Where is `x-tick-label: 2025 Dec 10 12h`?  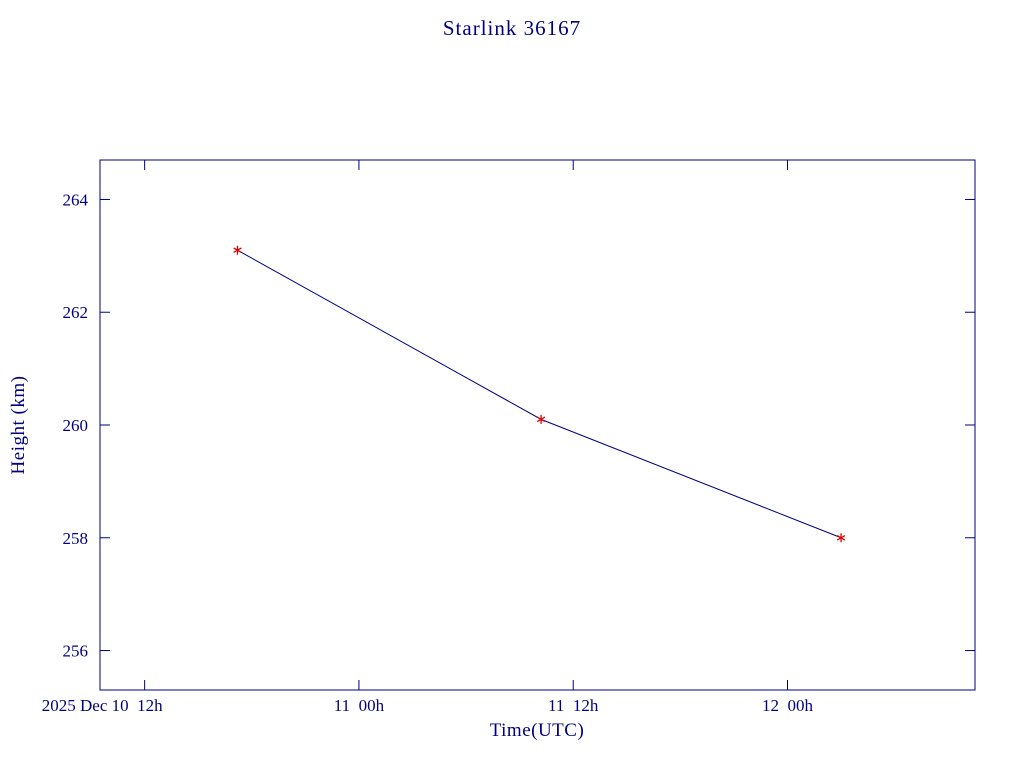
x-tick-label: 2025 Dec 10 12h is located at coordinates (102, 705).